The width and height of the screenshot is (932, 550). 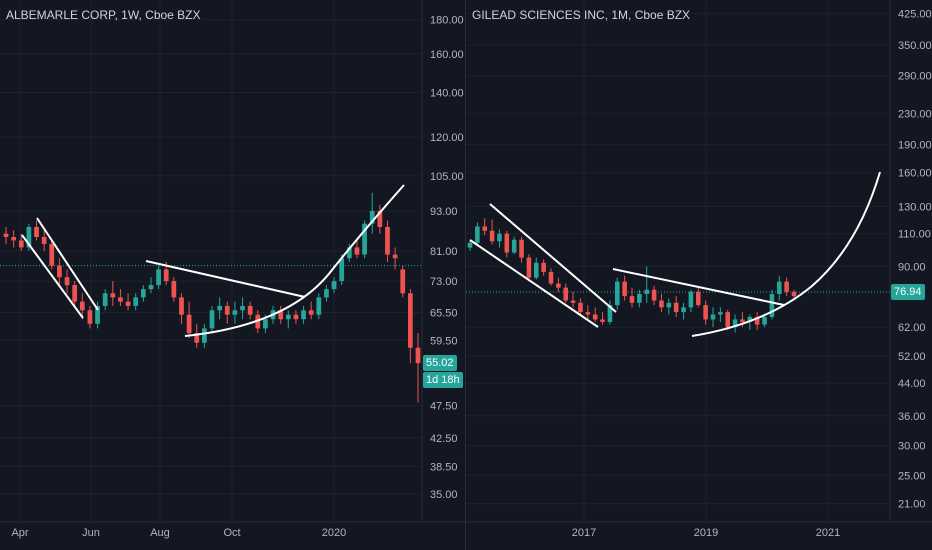 I want to click on pane-divider, so click(x=465, y=275).